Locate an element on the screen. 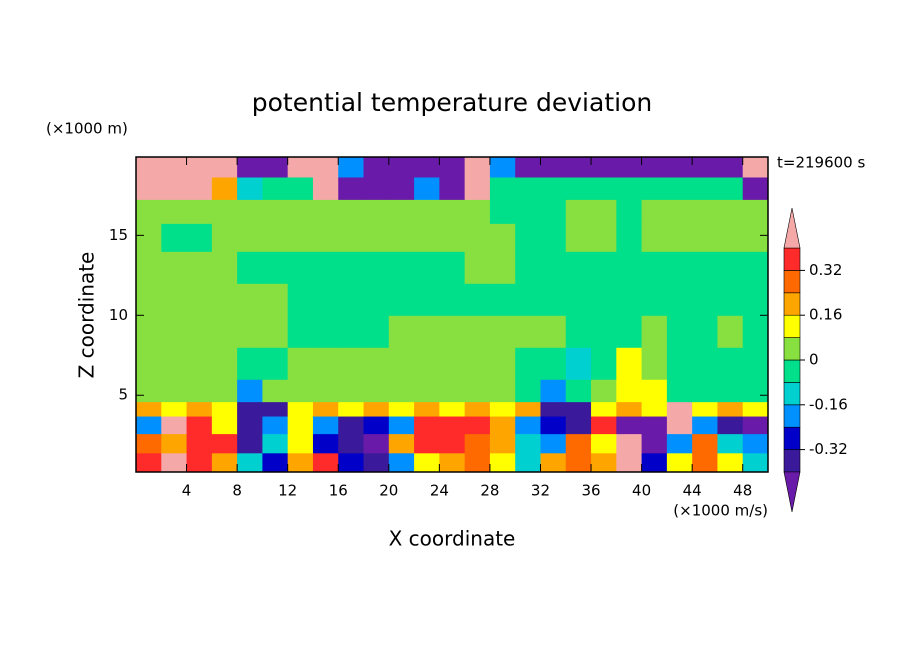 The height and width of the screenshot is (658, 904). x-tick-label: 40 is located at coordinates (641, 491).